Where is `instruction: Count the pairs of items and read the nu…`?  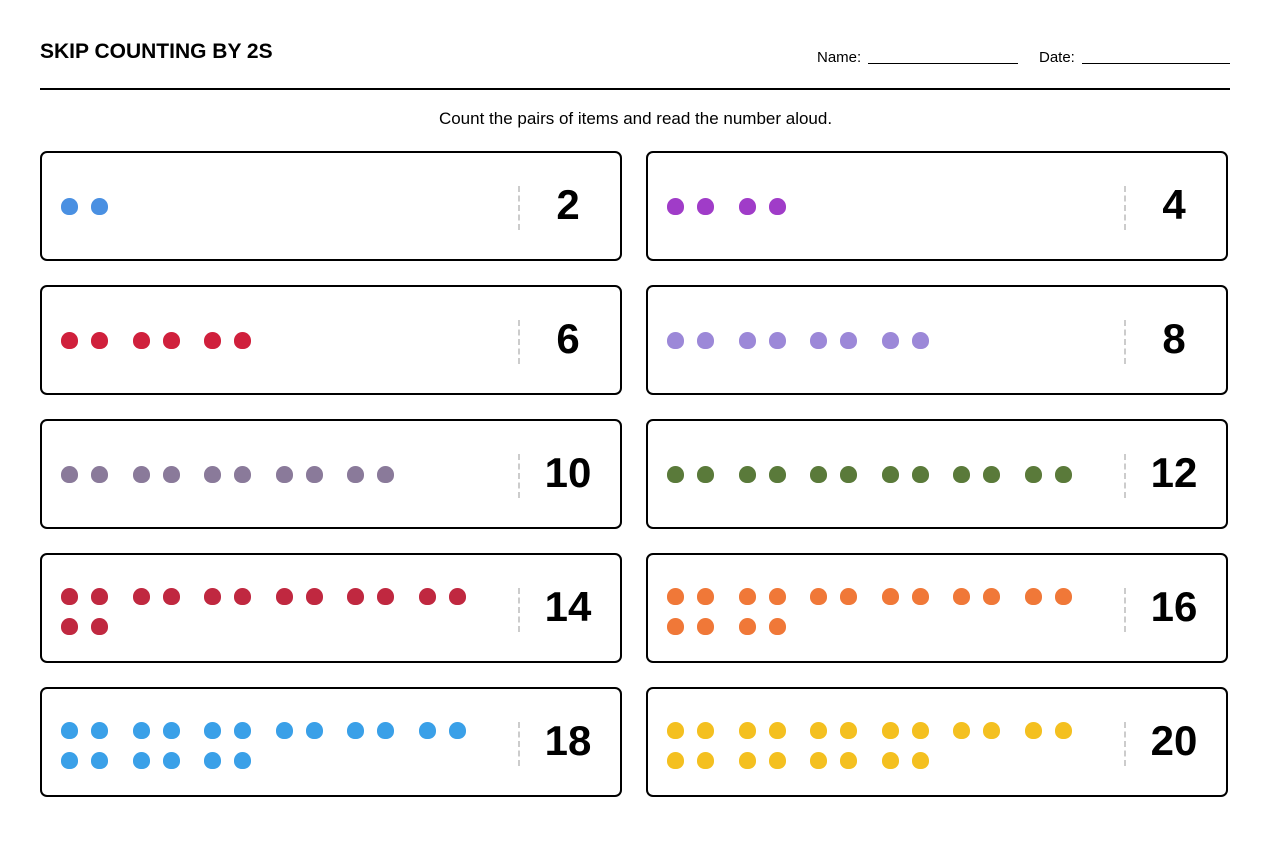
instruction: Count the pairs of items and read the nu… is located at coordinates (635, 118).